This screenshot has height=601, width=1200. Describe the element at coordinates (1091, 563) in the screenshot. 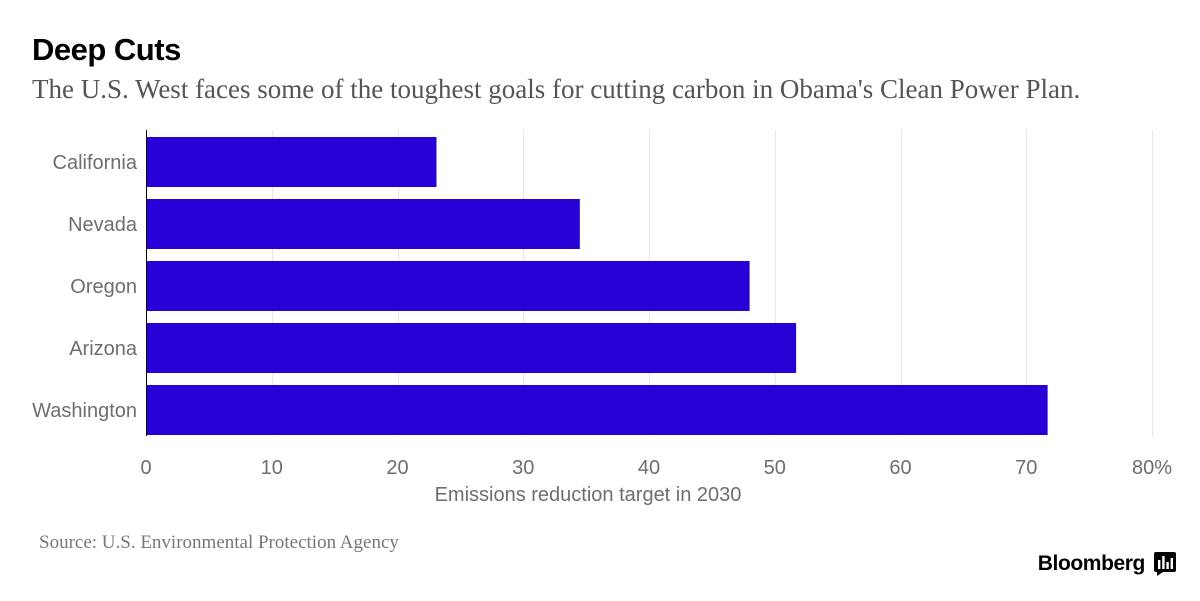

I see `brand-name: Bloomberg` at that location.